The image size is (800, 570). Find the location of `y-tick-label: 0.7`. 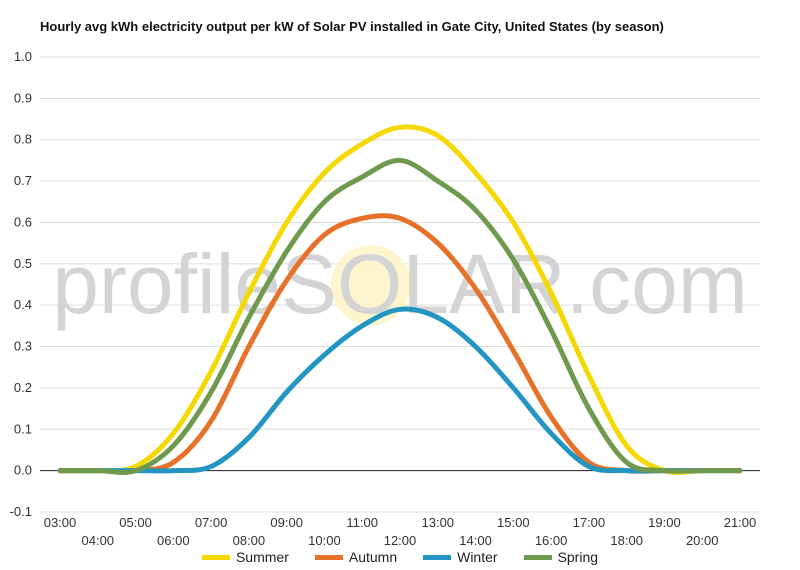

y-tick-label: 0.7 is located at coordinates (23, 180).